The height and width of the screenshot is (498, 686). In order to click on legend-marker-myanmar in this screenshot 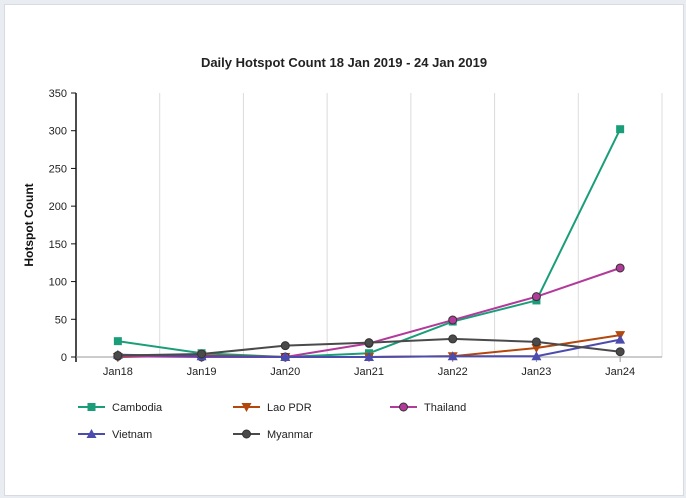, I will do `click(246, 434)`.